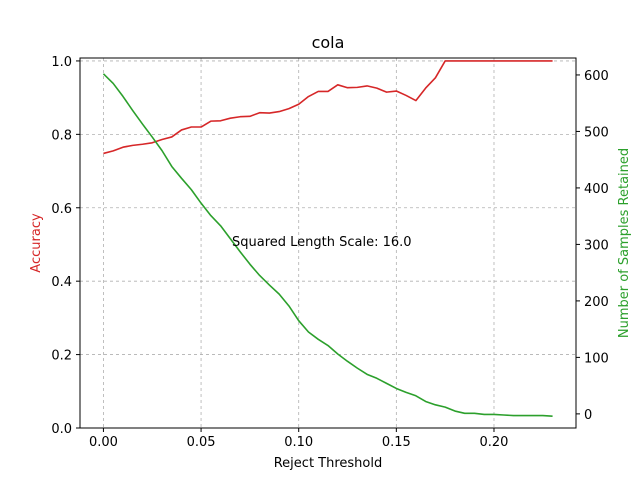 This screenshot has height=480, width=640. I want to click on length-scale-annotation: Squared Length Scale: 16.0, so click(322, 242).